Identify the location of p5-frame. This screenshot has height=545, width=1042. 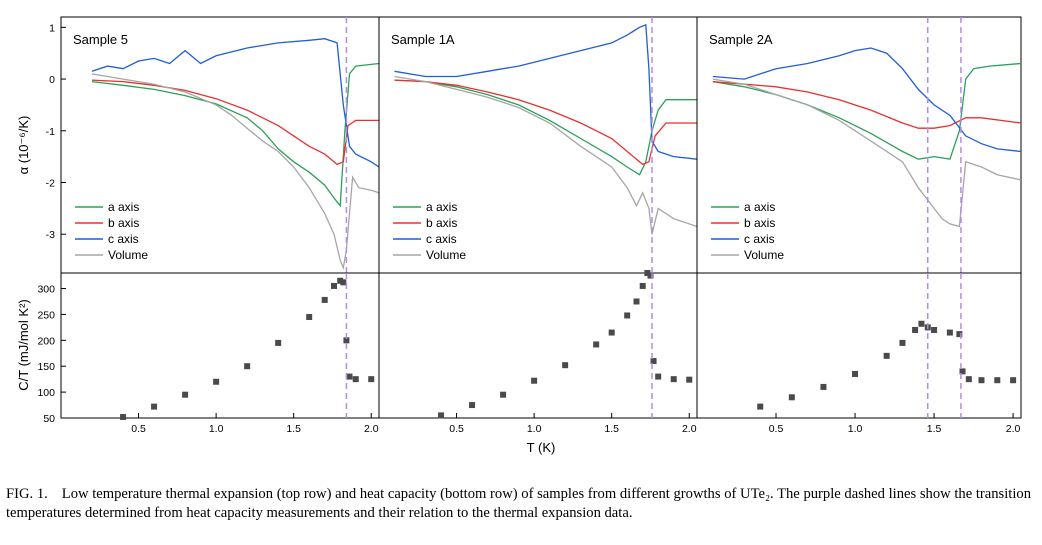
(538, 345).